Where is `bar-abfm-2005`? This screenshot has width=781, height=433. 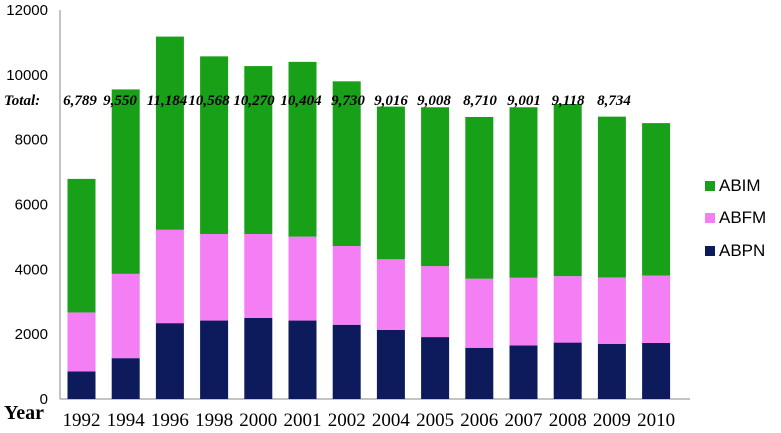 bar-abfm-2005 is located at coordinates (435, 302).